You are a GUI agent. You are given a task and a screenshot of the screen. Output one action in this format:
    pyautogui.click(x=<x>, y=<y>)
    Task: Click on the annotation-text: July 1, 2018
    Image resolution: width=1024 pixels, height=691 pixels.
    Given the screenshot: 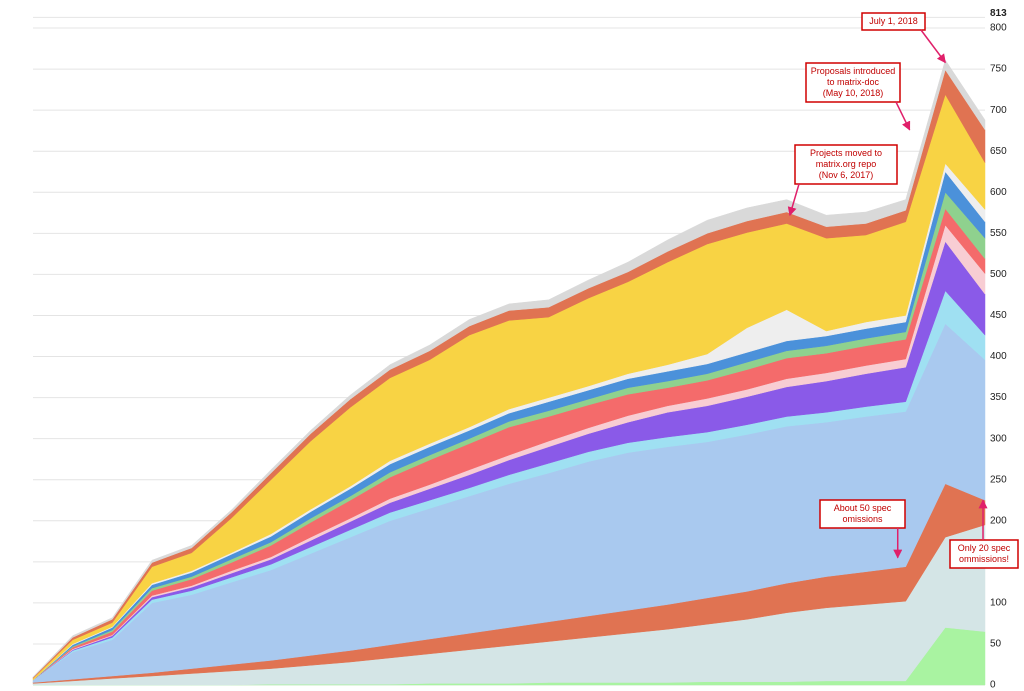 What is the action you would take?
    pyautogui.click(x=893, y=21)
    